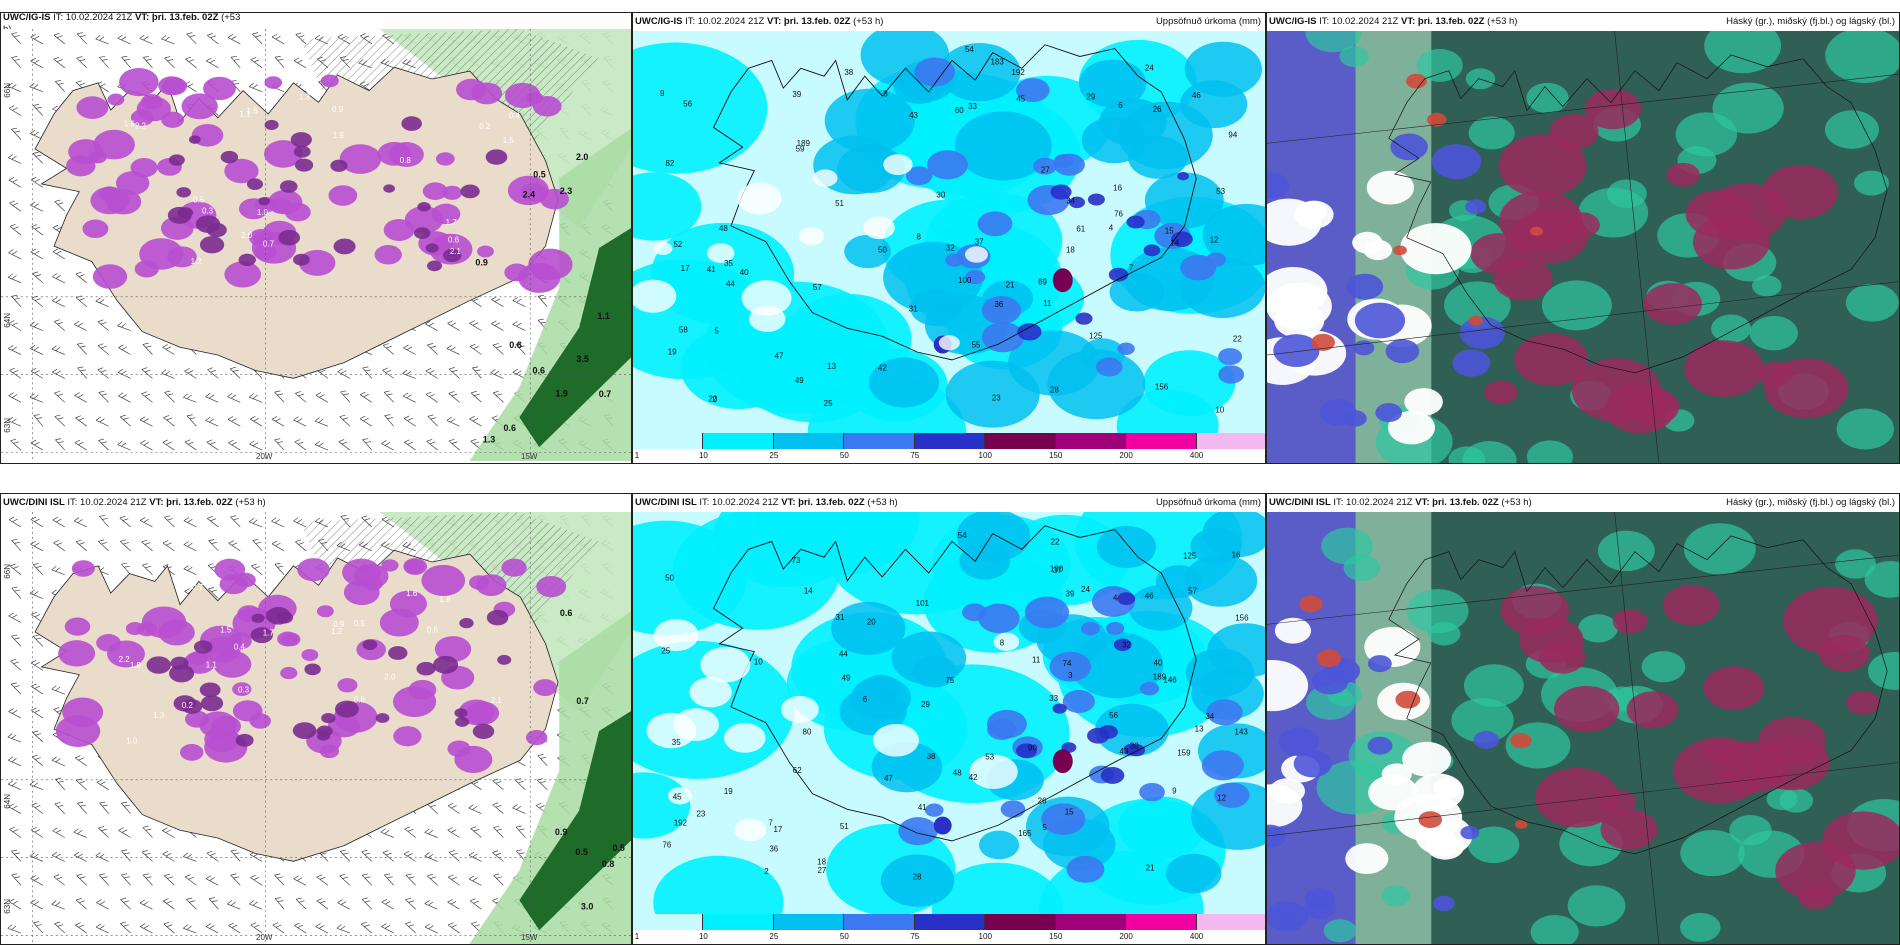  What do you see at coordinates (687, 103) in the screenshot?
I see `precip-value-label: 56` at bounding box center [687, 103].